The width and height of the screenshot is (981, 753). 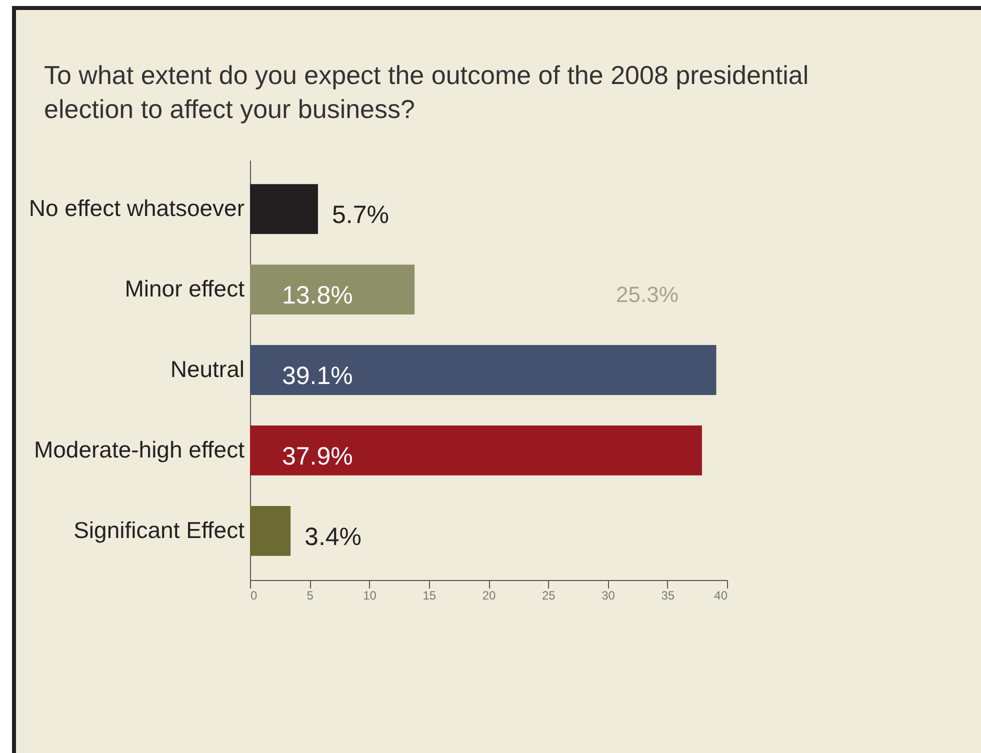 What do you see at coordinates (254, 595) in the screenshot?
I see `x-tick-label: 0` at bounding box center [254, 595].